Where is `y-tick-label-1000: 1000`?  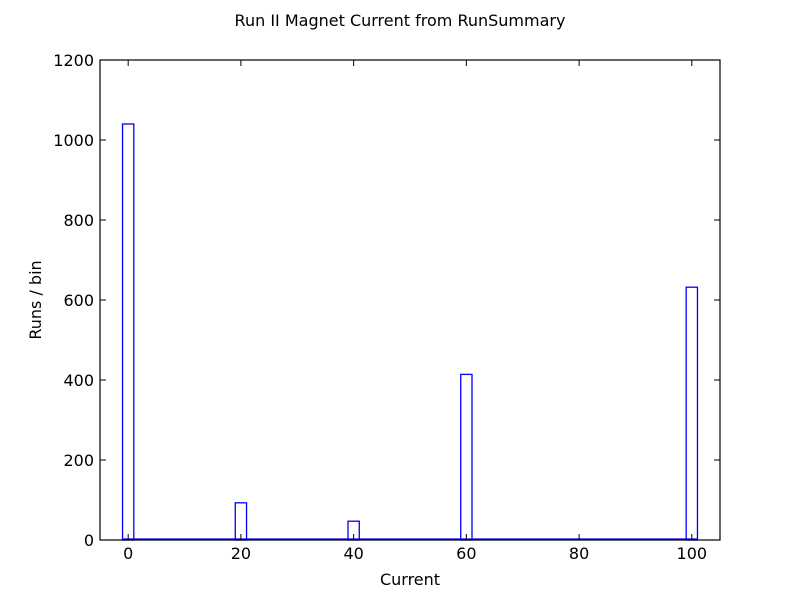 y-tick-label-1000: 1000 is located at coordinates (73, 140).